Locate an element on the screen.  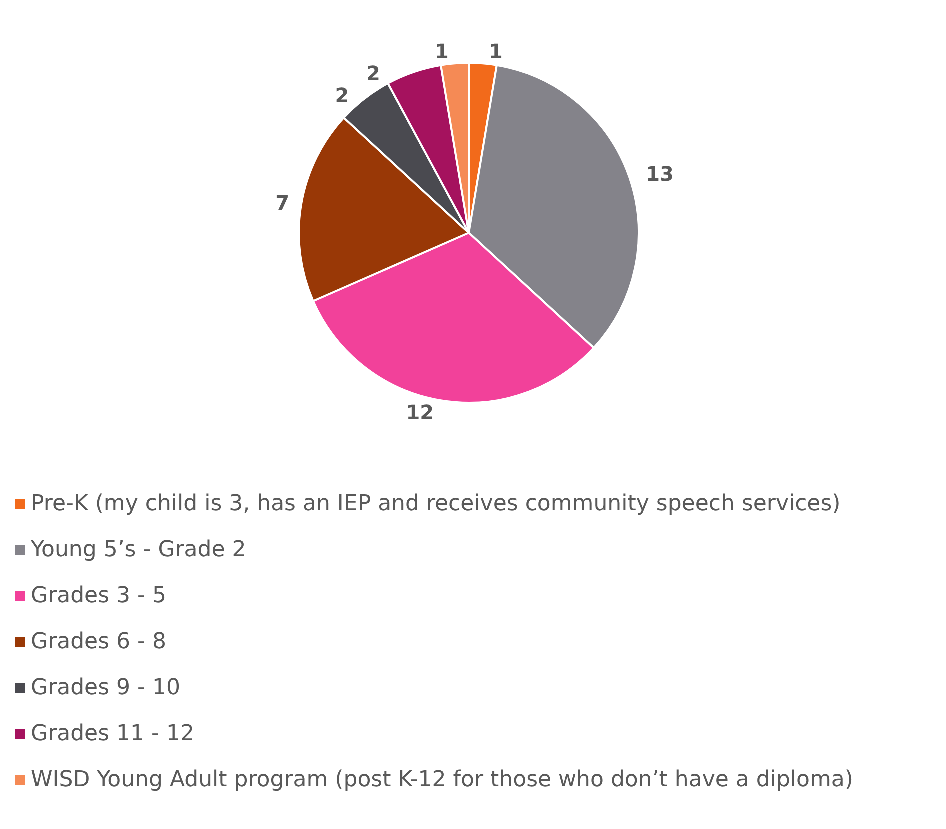
data-label: 12 is located at coordinates (420, 412).